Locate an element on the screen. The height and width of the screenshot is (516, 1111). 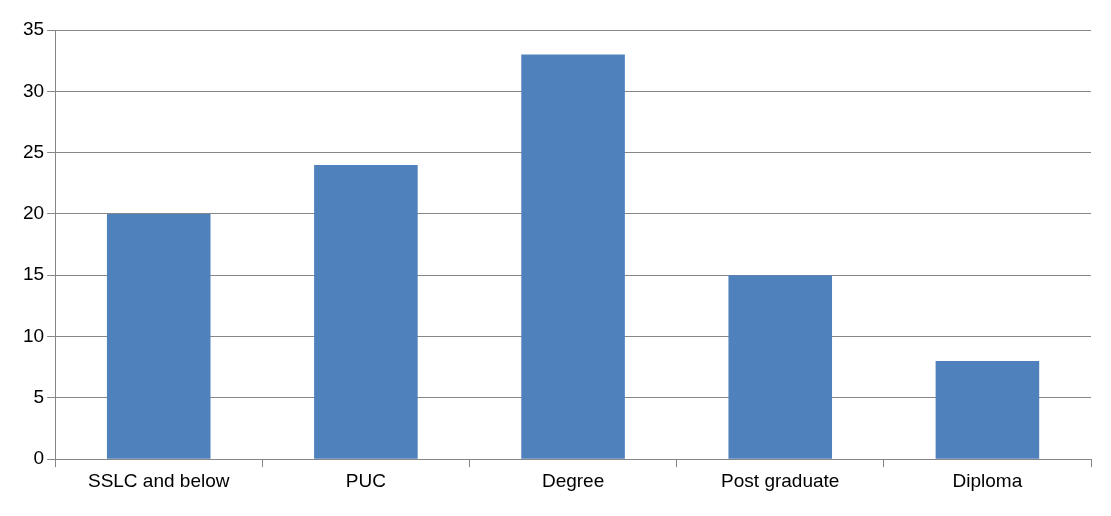
y-tick-label: 30 is located at coordinates (33, 90).